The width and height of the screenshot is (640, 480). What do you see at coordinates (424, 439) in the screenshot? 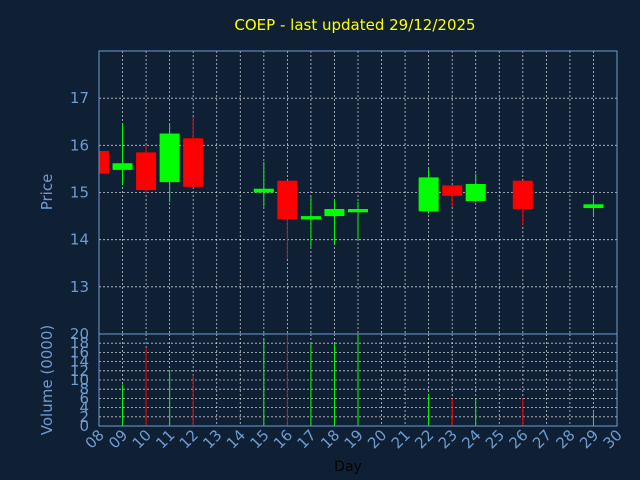
I see `x-tick-label: 22` at bounding box center [424, 439].